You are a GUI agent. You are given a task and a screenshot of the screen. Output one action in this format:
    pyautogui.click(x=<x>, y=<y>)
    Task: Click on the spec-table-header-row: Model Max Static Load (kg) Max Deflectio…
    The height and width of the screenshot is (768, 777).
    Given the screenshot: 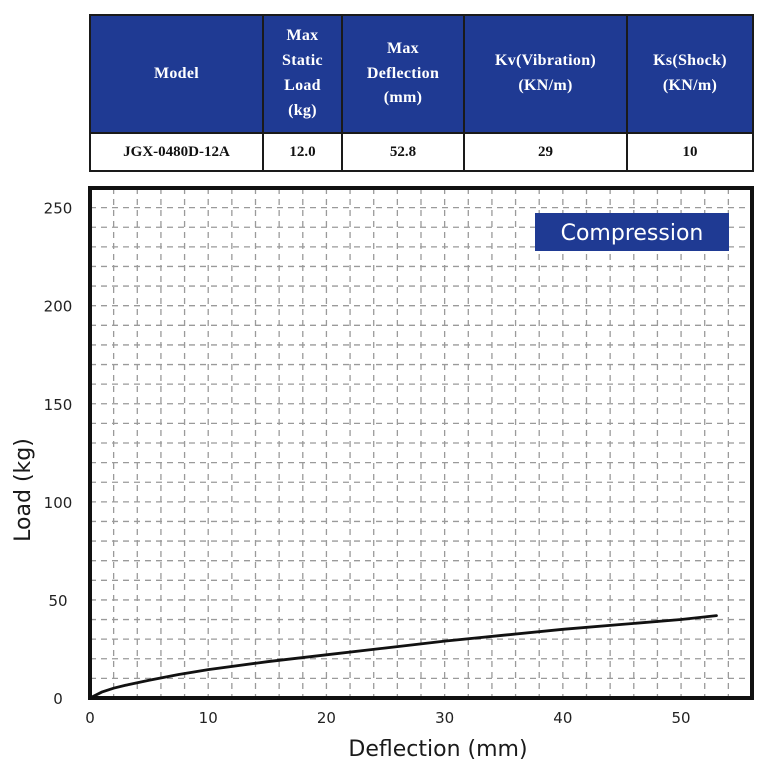 What is the action you would take?
    pyautogui.click(x=421, y=74)
    